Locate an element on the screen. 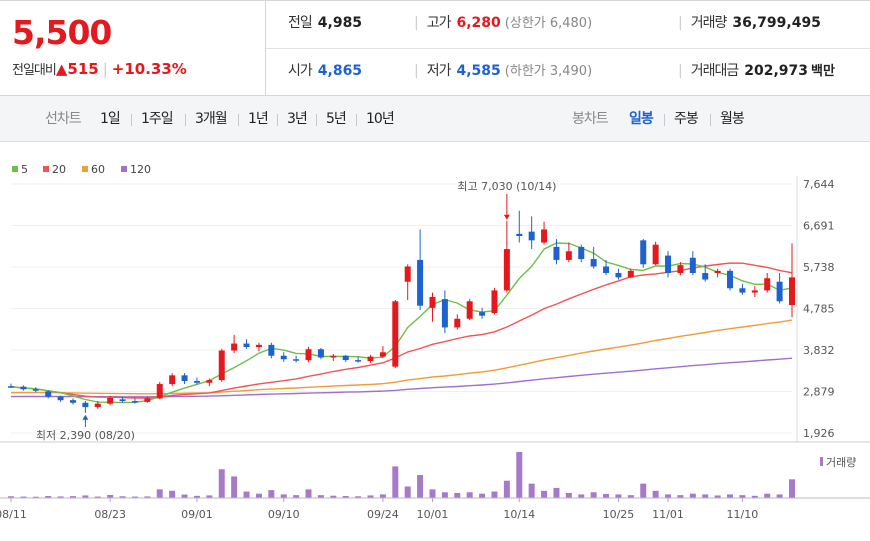 The image size is (870, 541). price-box: 5,500 전일대비▲515 | +10.33% is located at coordinates (133, 48).